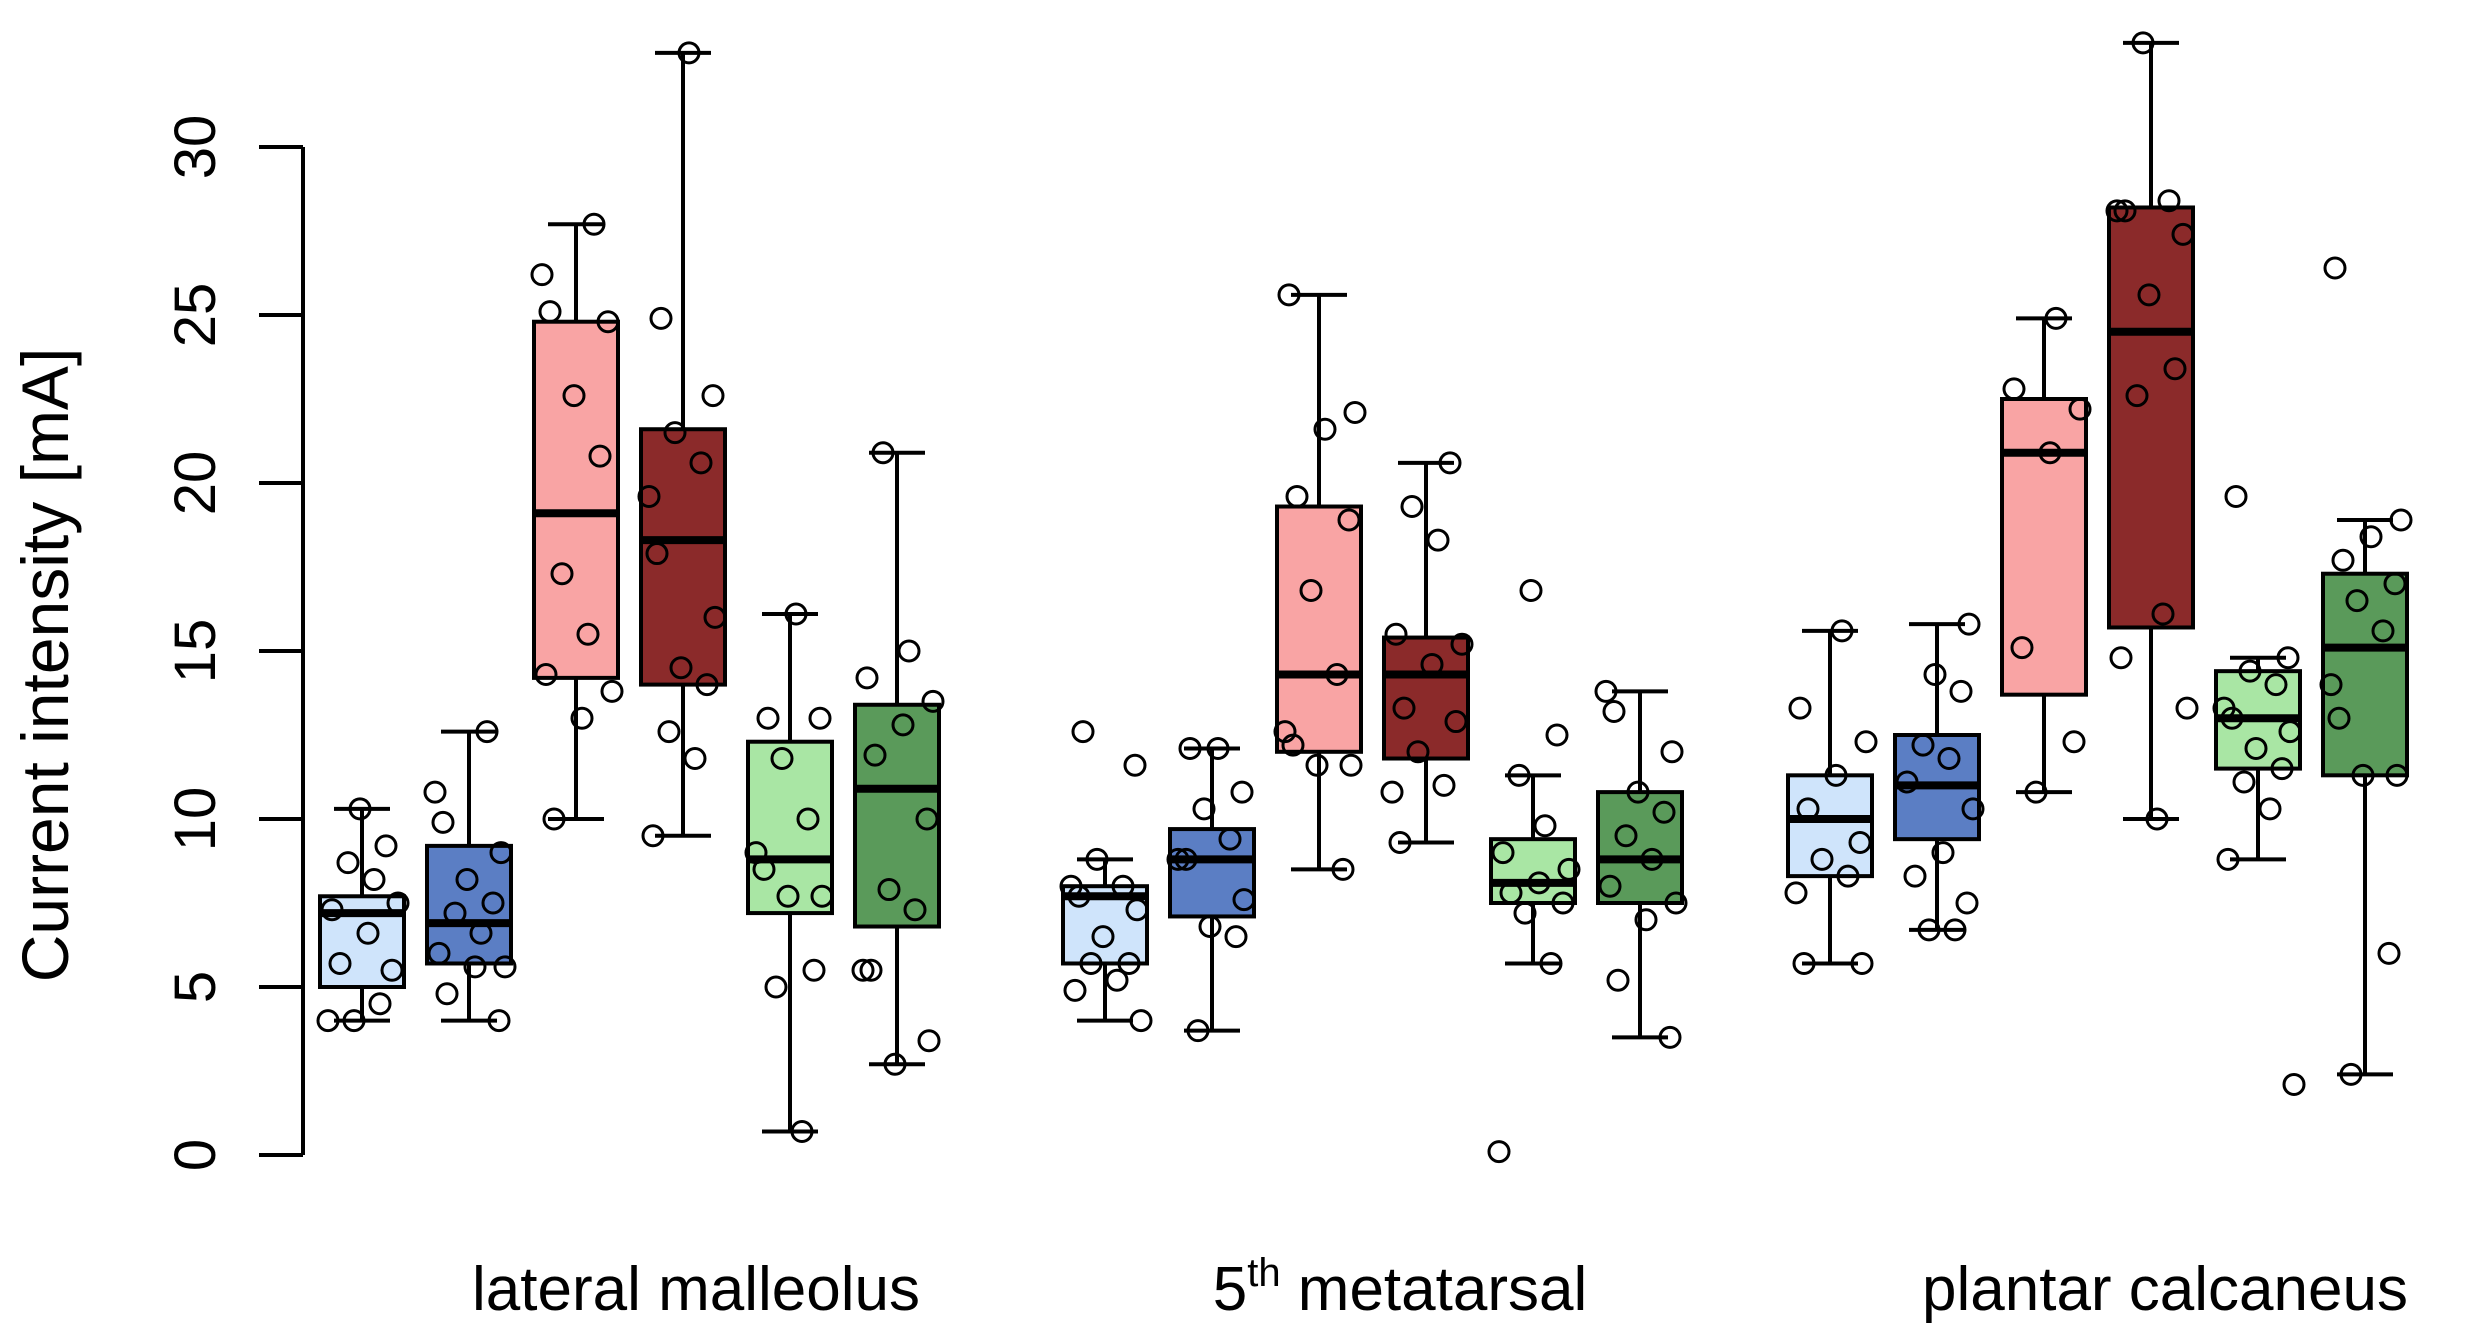  I want to click on y-tick-label: 0, so click(195, 1155).